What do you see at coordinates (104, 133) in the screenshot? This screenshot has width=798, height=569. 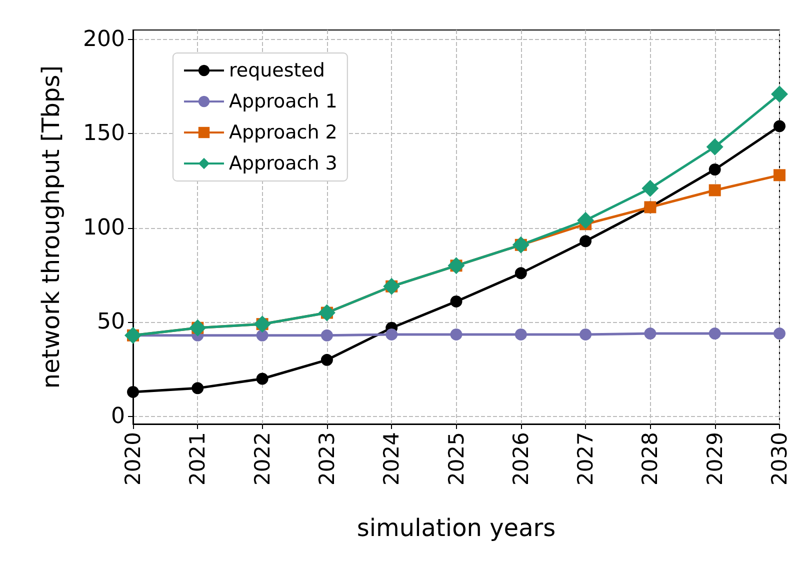 I see `y-tick-label: 150` at bounding box center [104, 133].